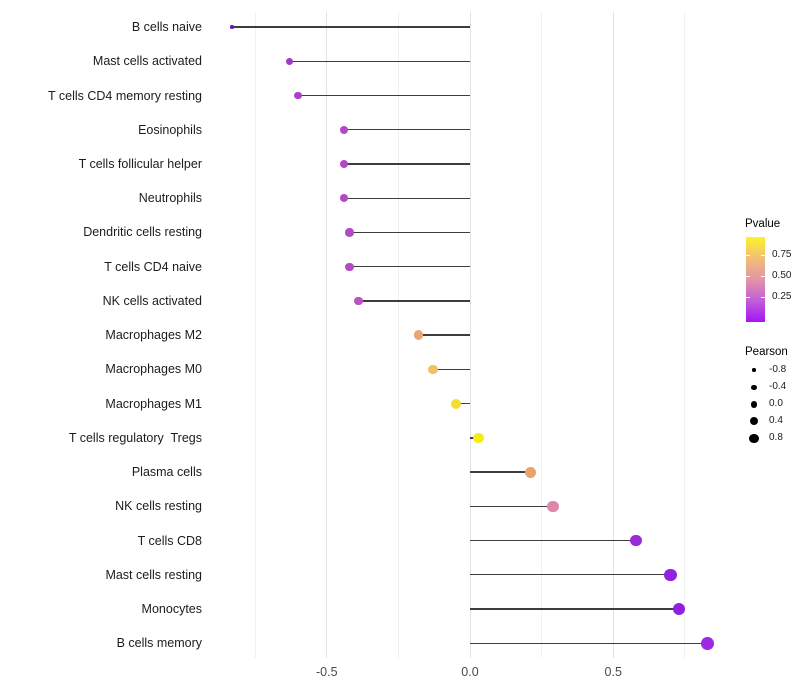  What do you see at coordinates (776, 404) in the screenshot?
I see `pearson-size-key-label: 0.0` at bounding box center [776, 404].